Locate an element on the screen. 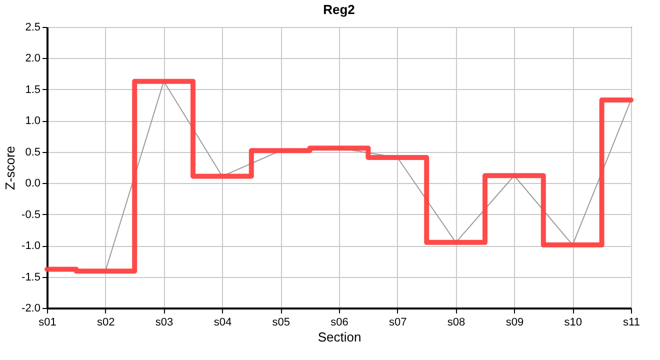 This screenshot has width=660, height=360. x-tick-label: s03 is located at coordinates (164, 322).